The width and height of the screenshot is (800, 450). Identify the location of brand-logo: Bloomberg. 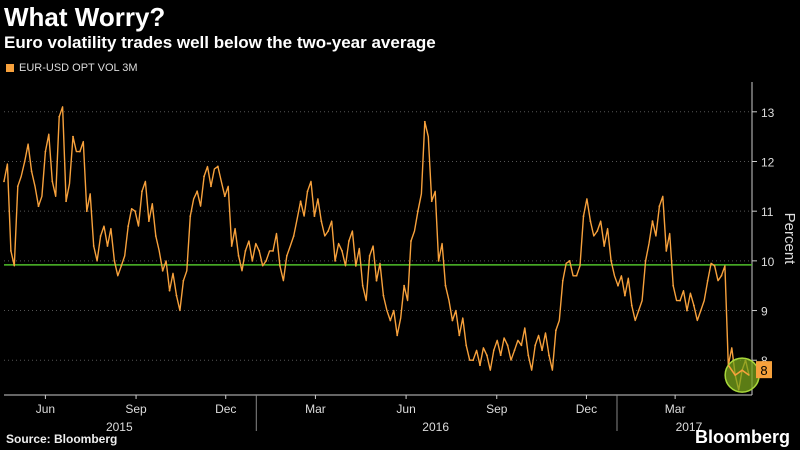
(742, 437).